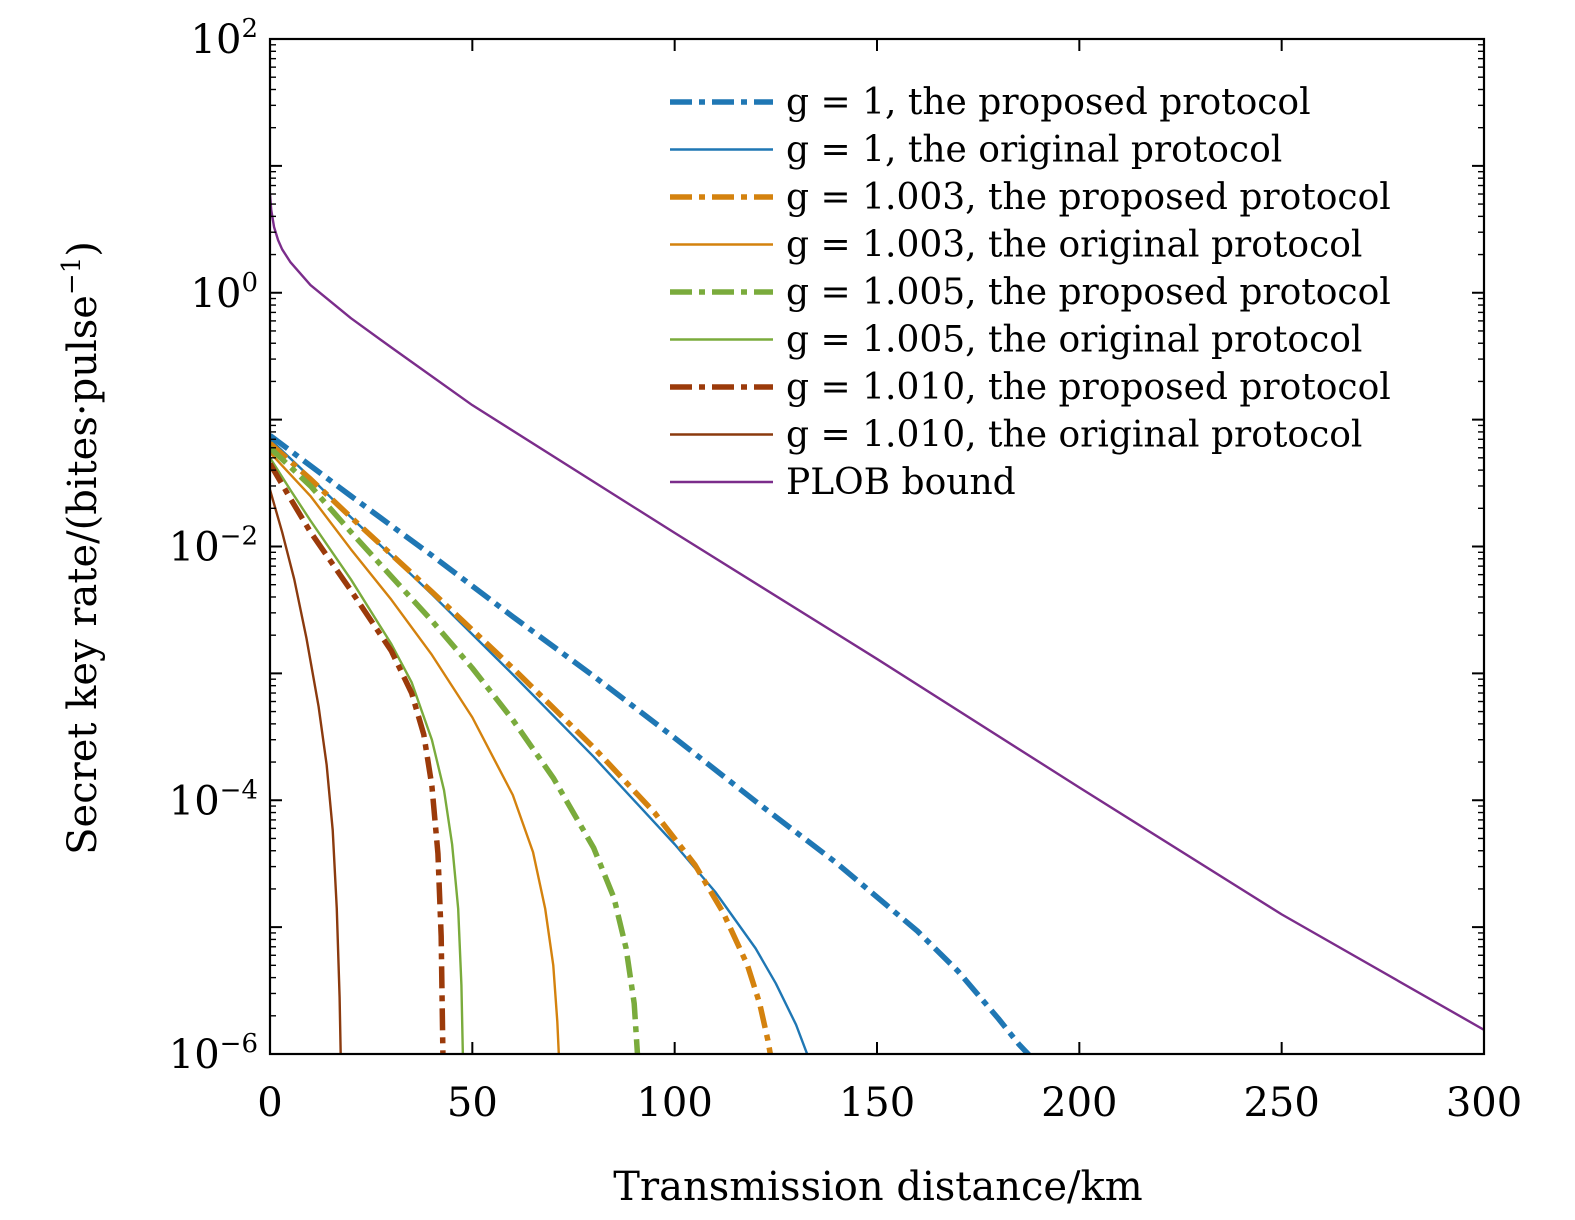  What do you see at coordinates (1048, 102) in the screenshot?
I see `legend-label-1: g = 1, the proposed protocol` at bounding box center [1048, 102].